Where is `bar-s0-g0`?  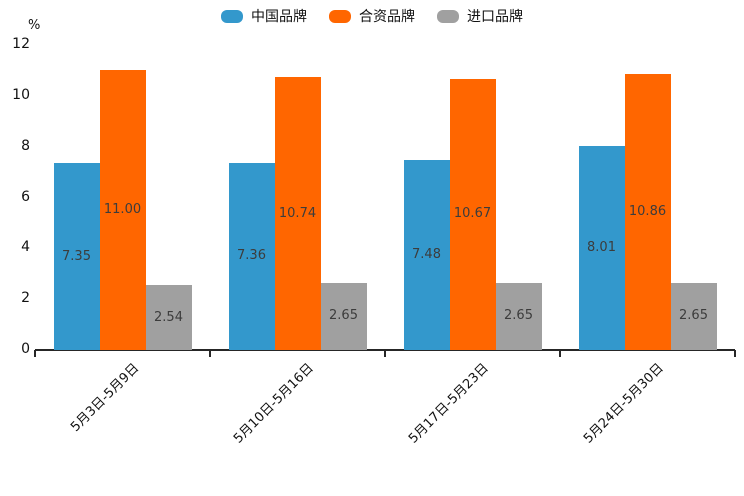
bar-s0-g0 is located at coordinates (76, 256).